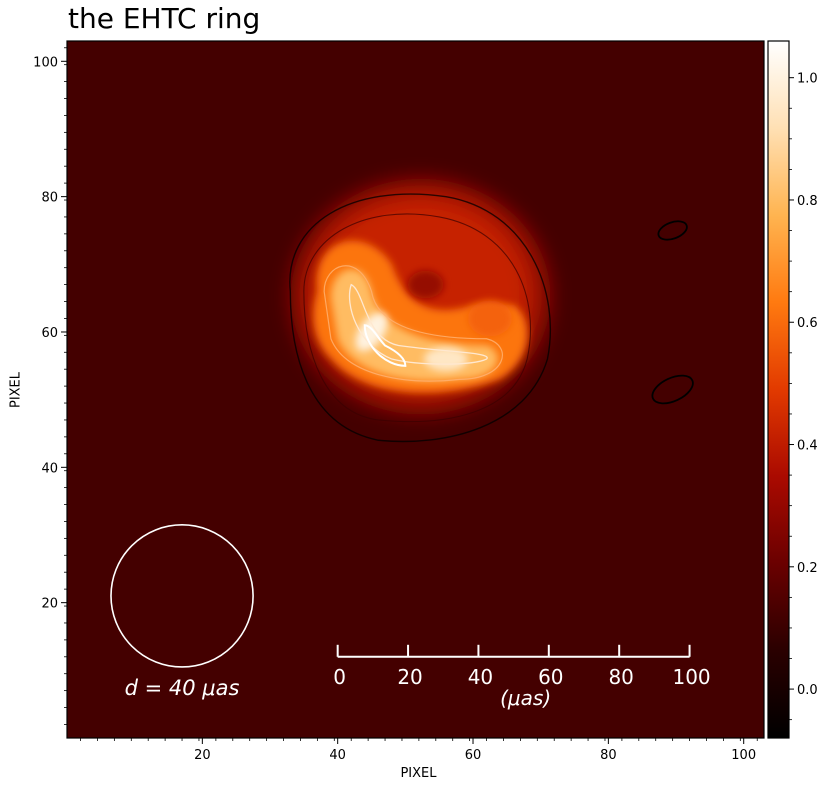  Describe the element at coordinates (807, 690) in the screenshot. I see `colorbar-tick-label: 0.0` at that location.